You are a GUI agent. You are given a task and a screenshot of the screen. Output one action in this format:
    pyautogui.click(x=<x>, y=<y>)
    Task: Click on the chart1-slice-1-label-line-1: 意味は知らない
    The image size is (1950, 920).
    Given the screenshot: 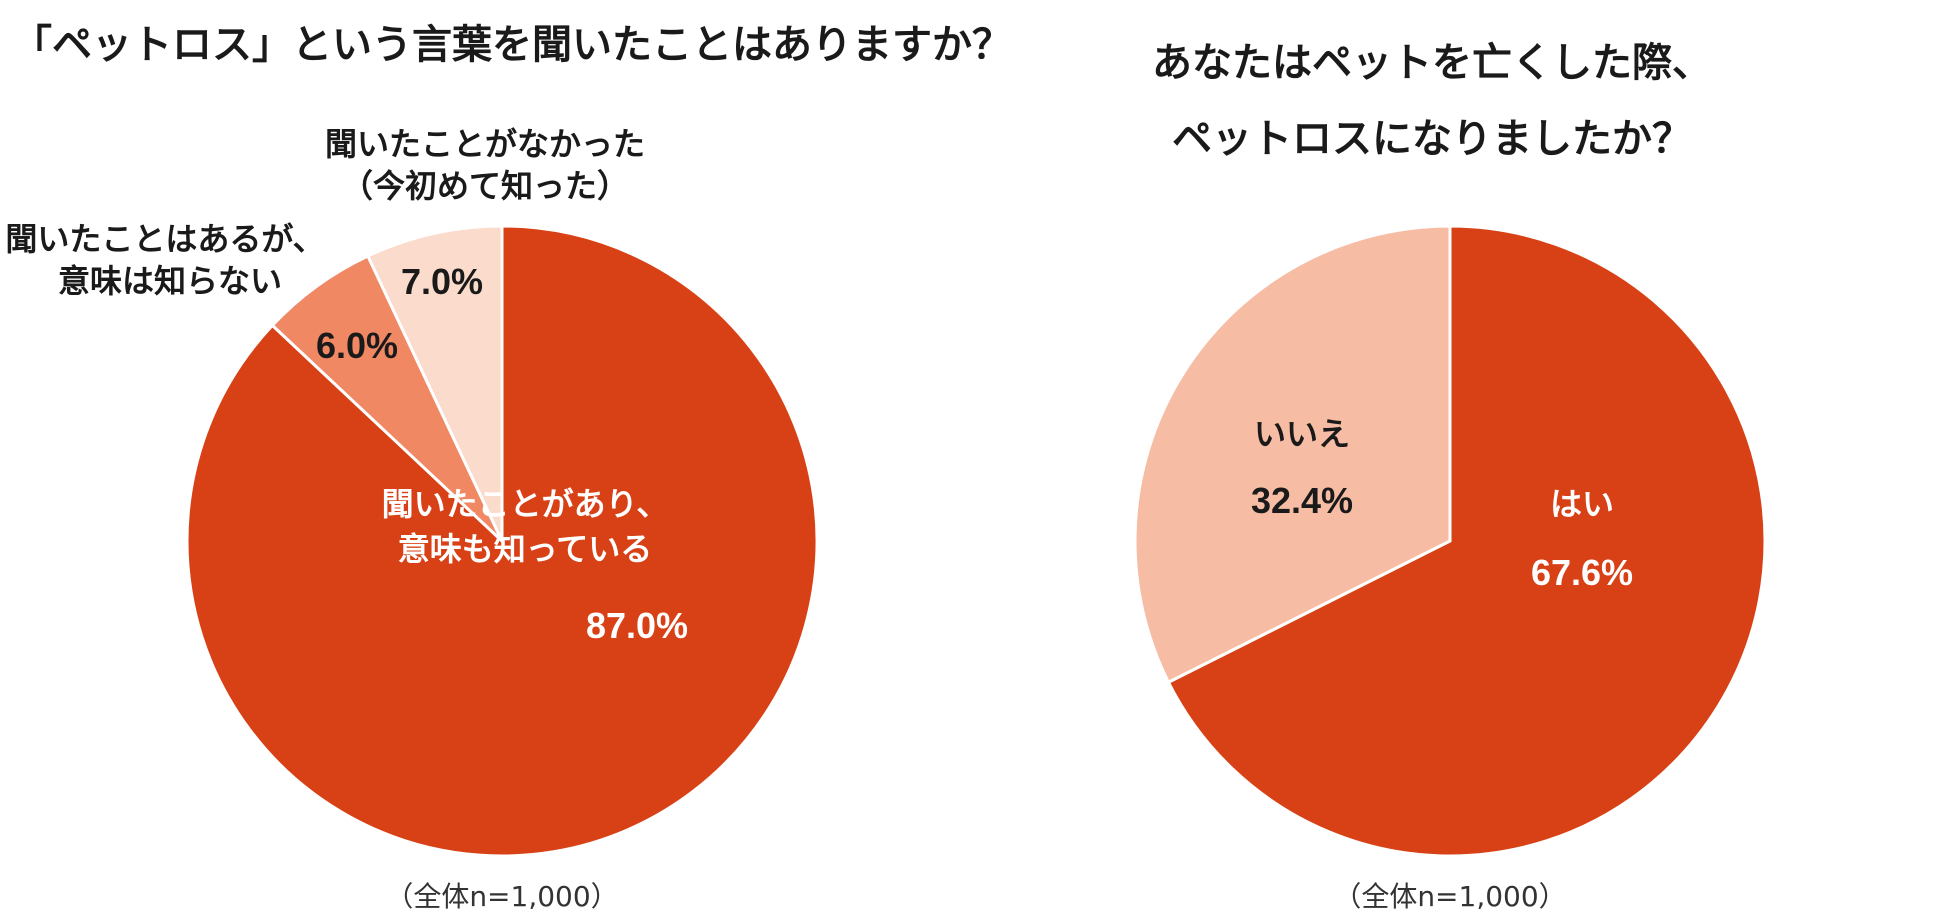 What is the action you would take?
    pyautogui.click(x=170, y=281)
    